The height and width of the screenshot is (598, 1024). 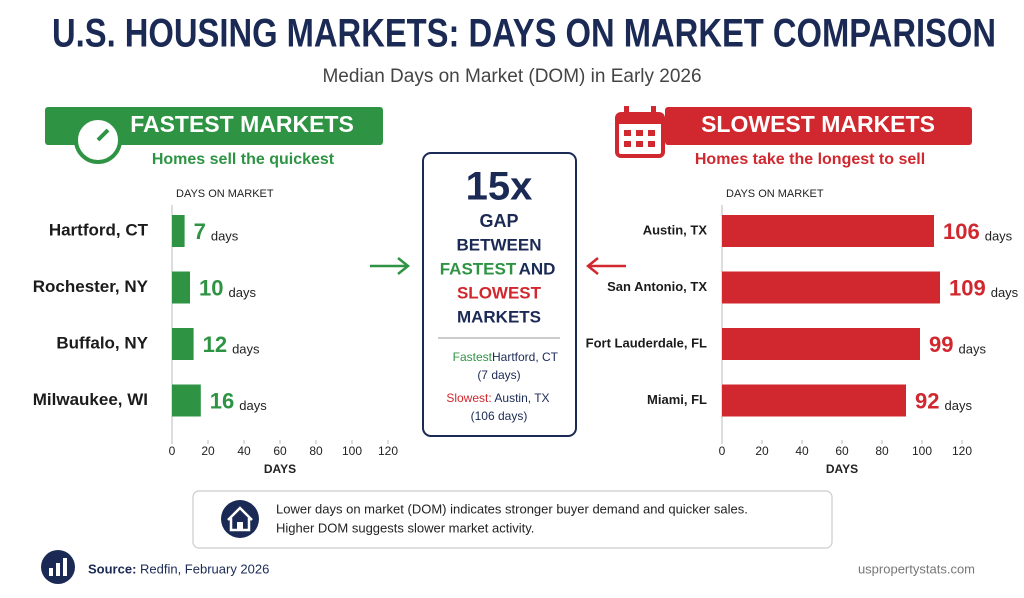 I want to click on slowest-city: Austin, TX, so click(x=521, y=398).